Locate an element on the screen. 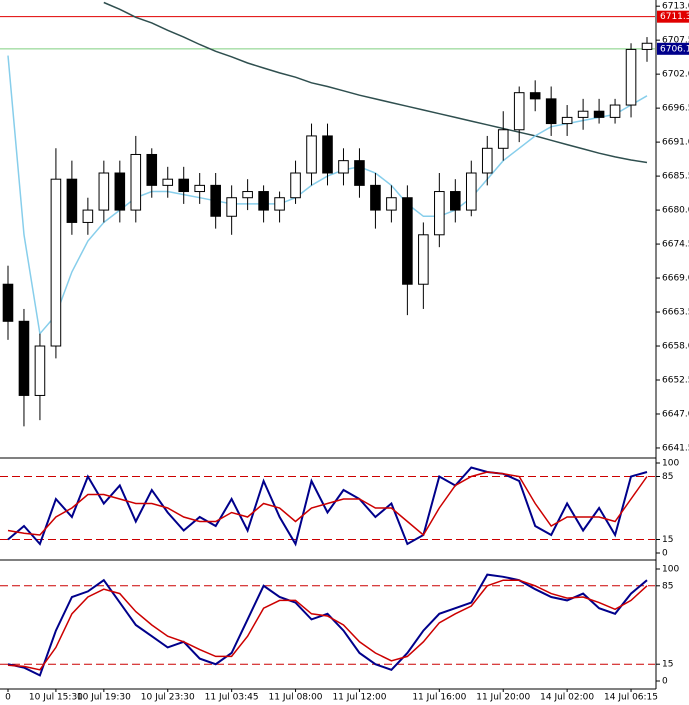  y-tick-label: 6713.0 is located at coordinates (675, 7).